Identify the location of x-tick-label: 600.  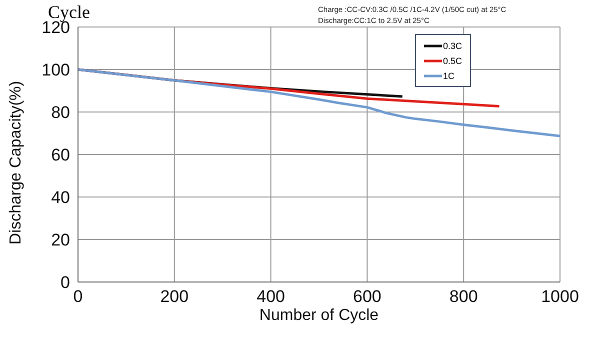
(367, 296).